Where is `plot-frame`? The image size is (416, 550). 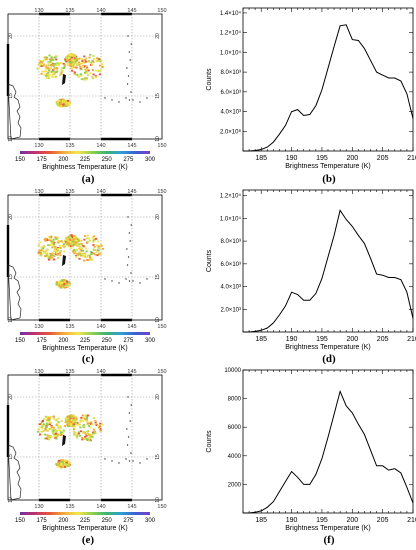
plot-frame is located at coordinates (328, 79).